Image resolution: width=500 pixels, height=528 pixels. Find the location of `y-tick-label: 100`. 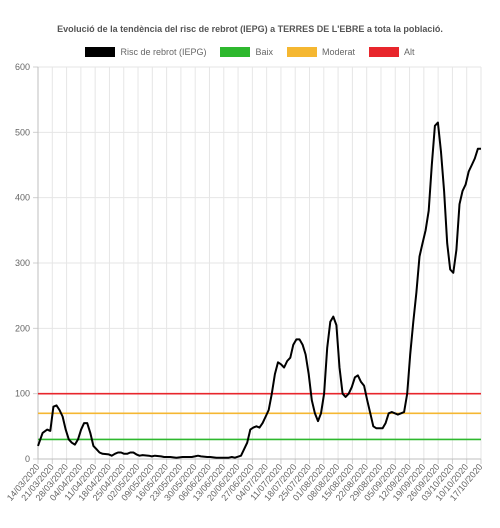

y-tick-label: 100 is located at coordinates (22, 394).